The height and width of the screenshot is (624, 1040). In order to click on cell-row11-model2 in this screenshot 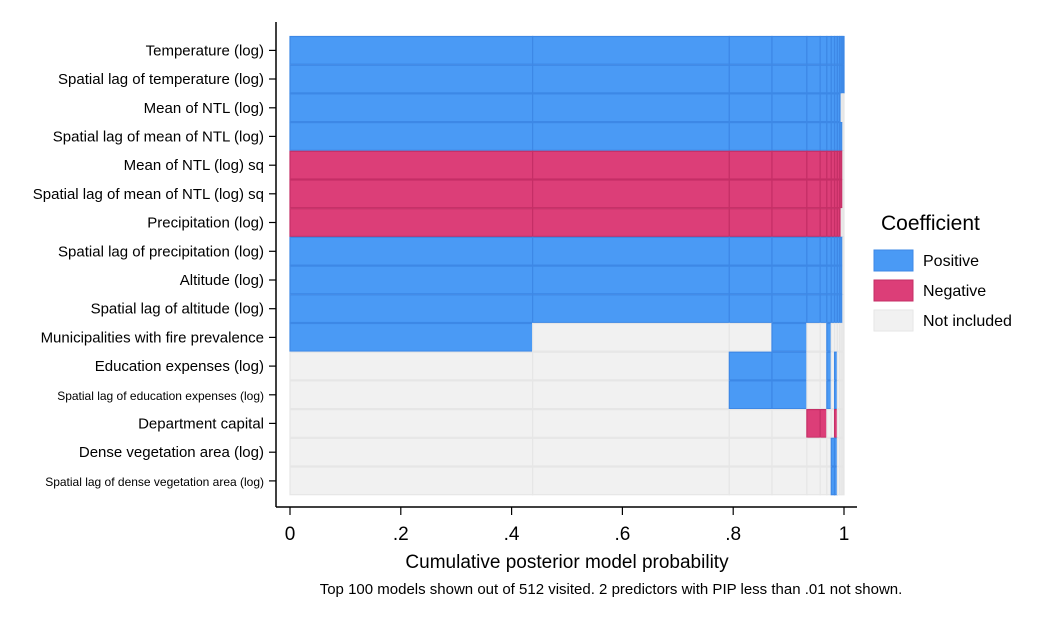, I will do `click(750, 366)`.